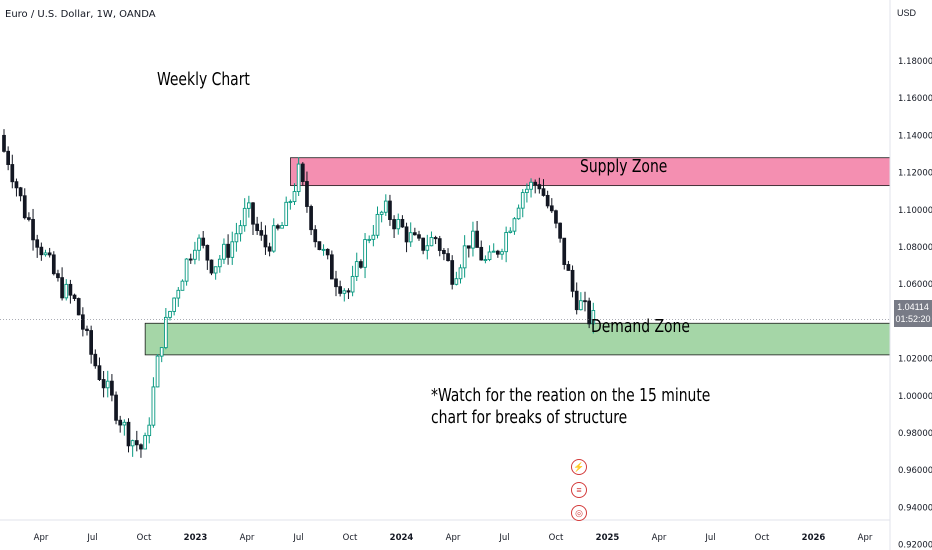 Image resolution: width=932 pixels, height=550 pixels. I want to click on y-tick-label: 1.06000, so click(915, 285).